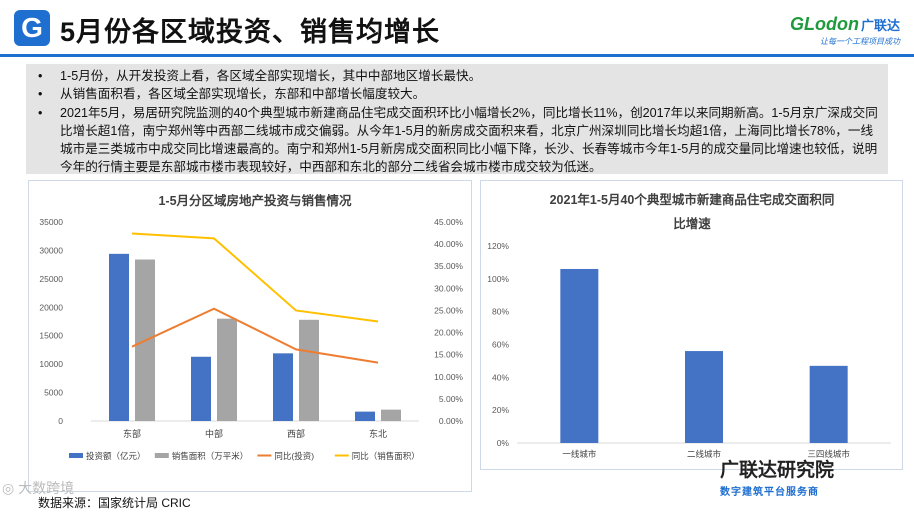  I want to click on y-right-tick-label: 5.00%, so click(451, 399).